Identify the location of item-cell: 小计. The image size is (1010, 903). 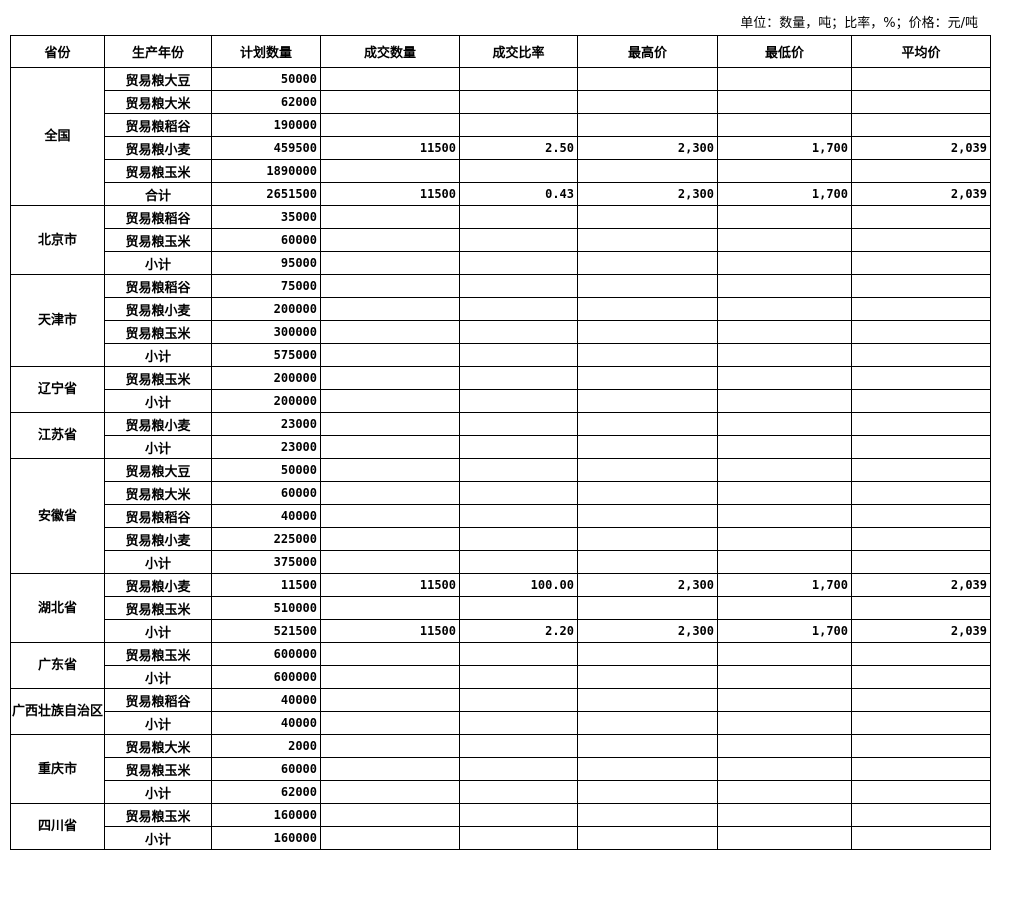
(158, 355).